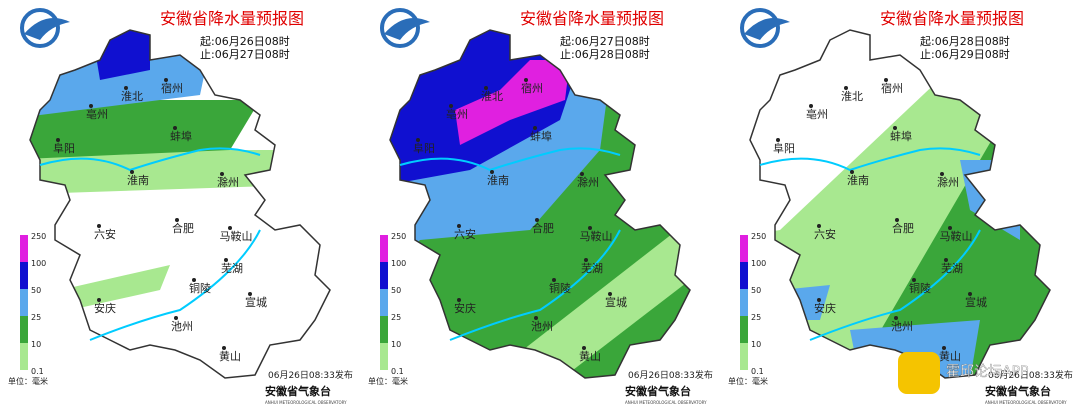 This screenshot has height=408, width=1080. What do you see at coordinates (232, 18) in the screenshot?
I see `map-title: 安徽省降水量预报图` at bounding box center [232, 18].